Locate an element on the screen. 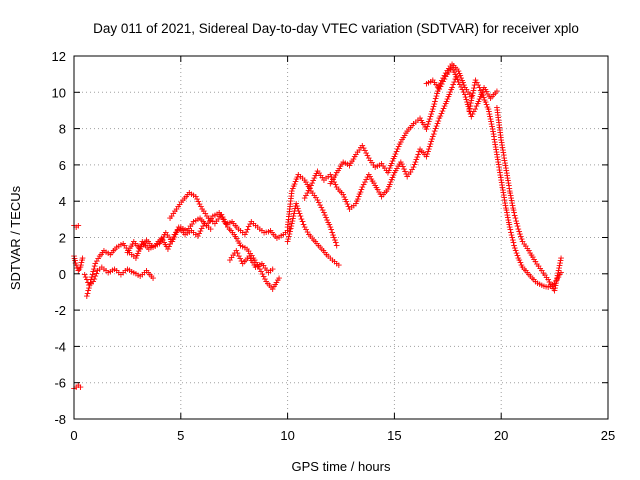  x-axis-label: GPS time / hours is located at coordinates (341, 466).